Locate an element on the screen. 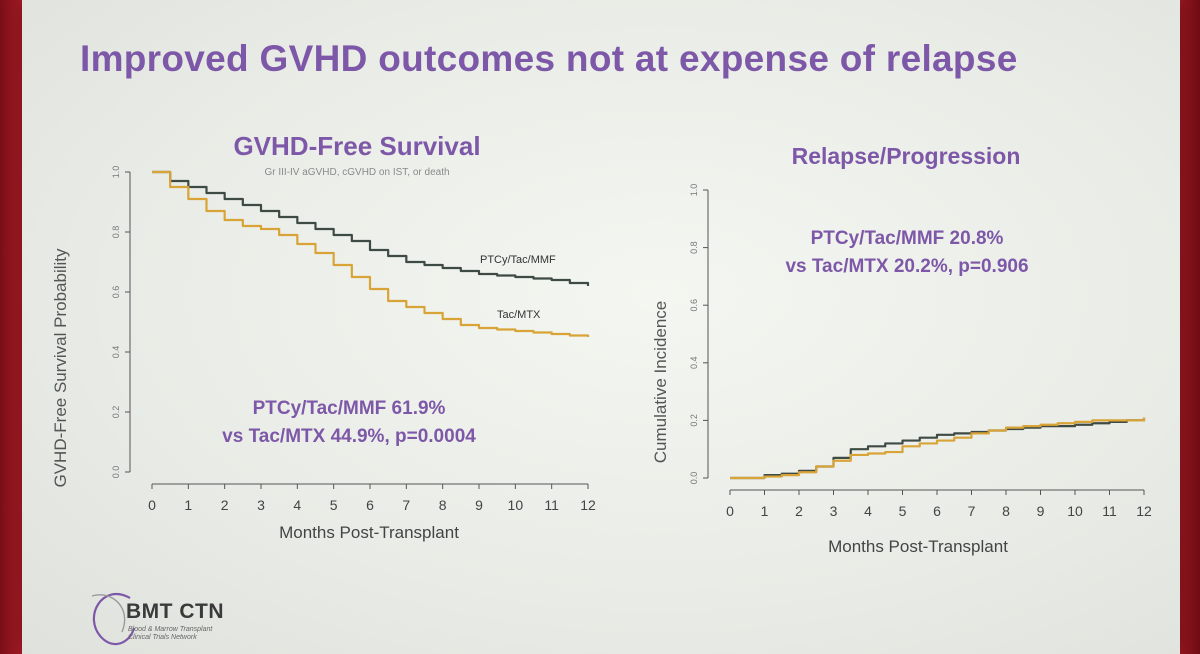 Image resolution: width=1200 pixels, height=654 pixels. y-axis-label: GVHD-Free Survival Probability is located at coordinates (60, 368).